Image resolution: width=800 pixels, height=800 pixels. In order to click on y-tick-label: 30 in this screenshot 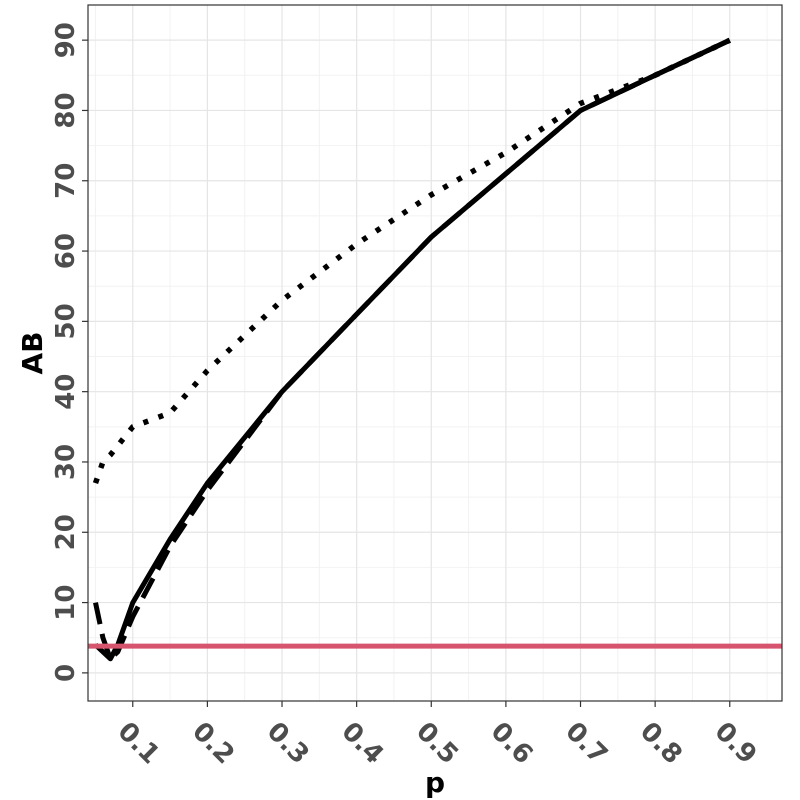, I will do `click(66, 462)`.